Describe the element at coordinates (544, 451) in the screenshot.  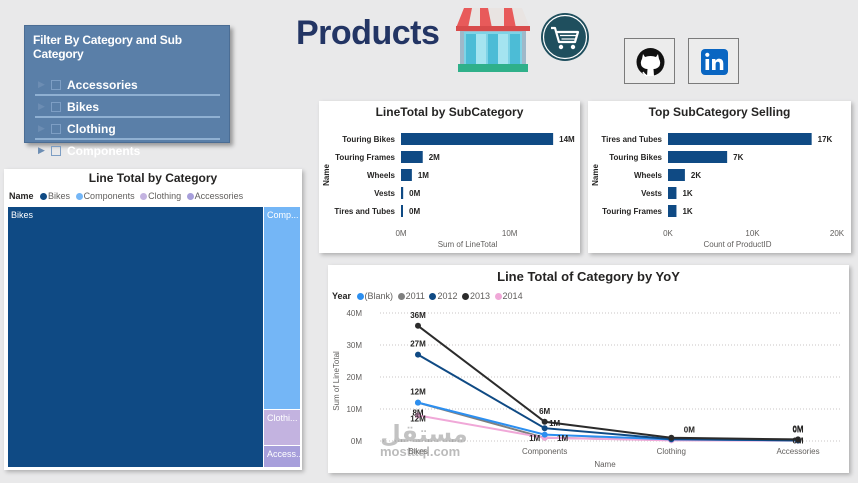
I see `x-tick-label: Components` at that location.